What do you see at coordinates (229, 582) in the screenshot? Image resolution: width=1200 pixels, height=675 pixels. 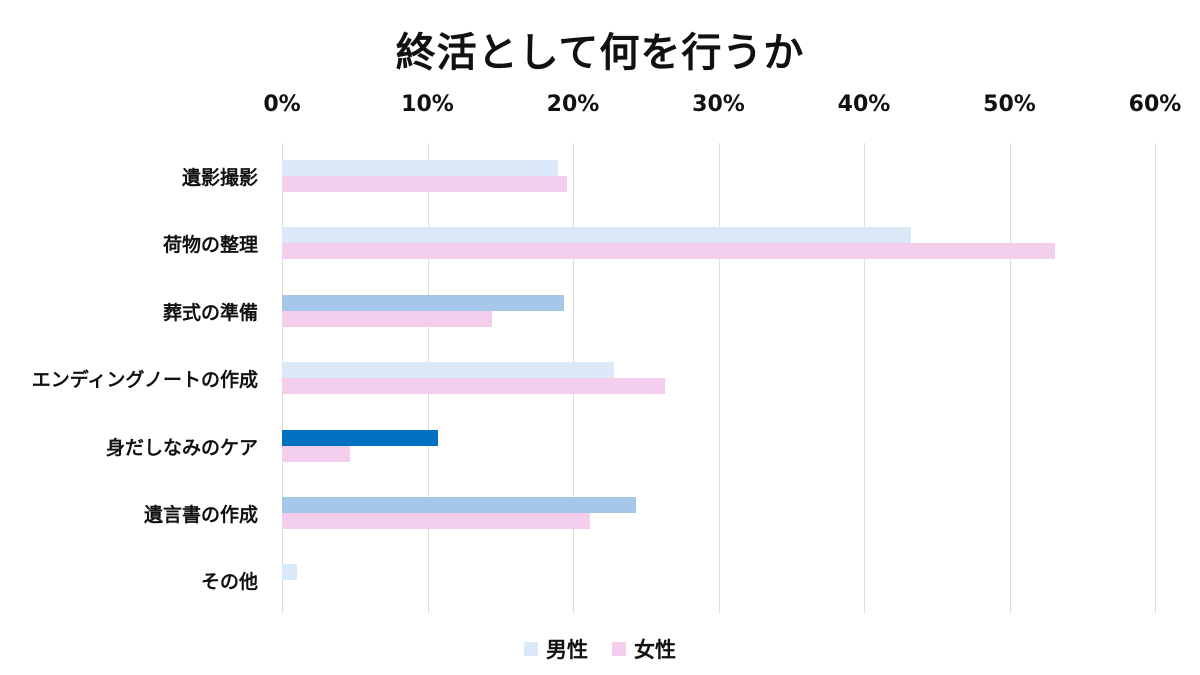 I see `category-label: その他` at bounding box center [229, 582].